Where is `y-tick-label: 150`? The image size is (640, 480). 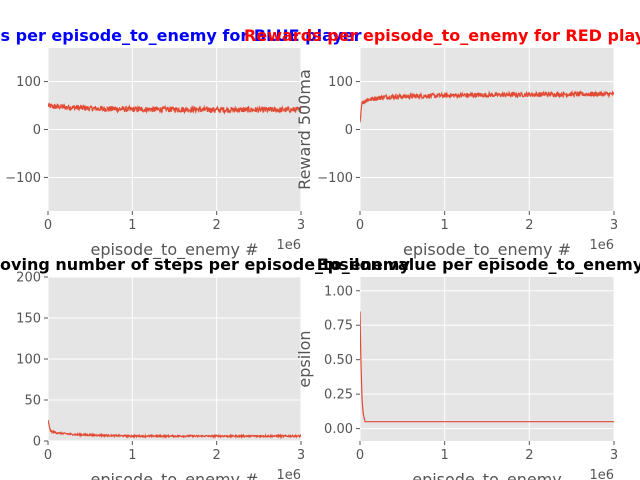
y-tick-label: 150 is located at coordinates (28, 319).